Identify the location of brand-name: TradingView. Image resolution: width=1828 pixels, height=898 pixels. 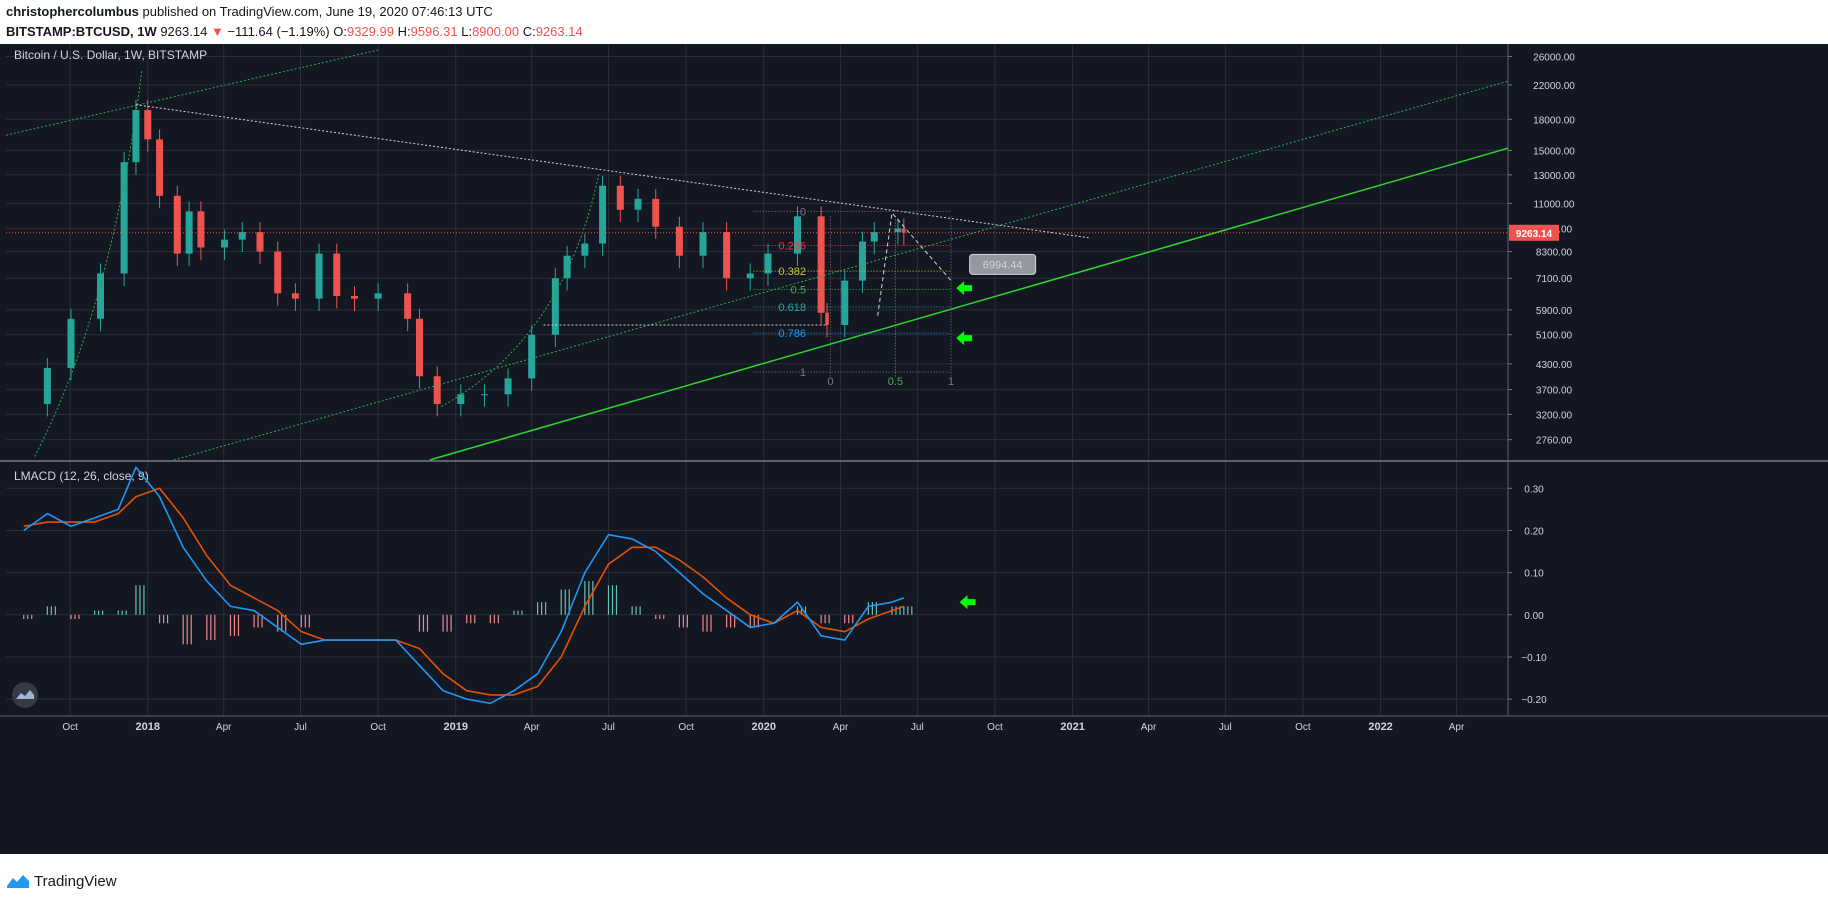
(75, 881).